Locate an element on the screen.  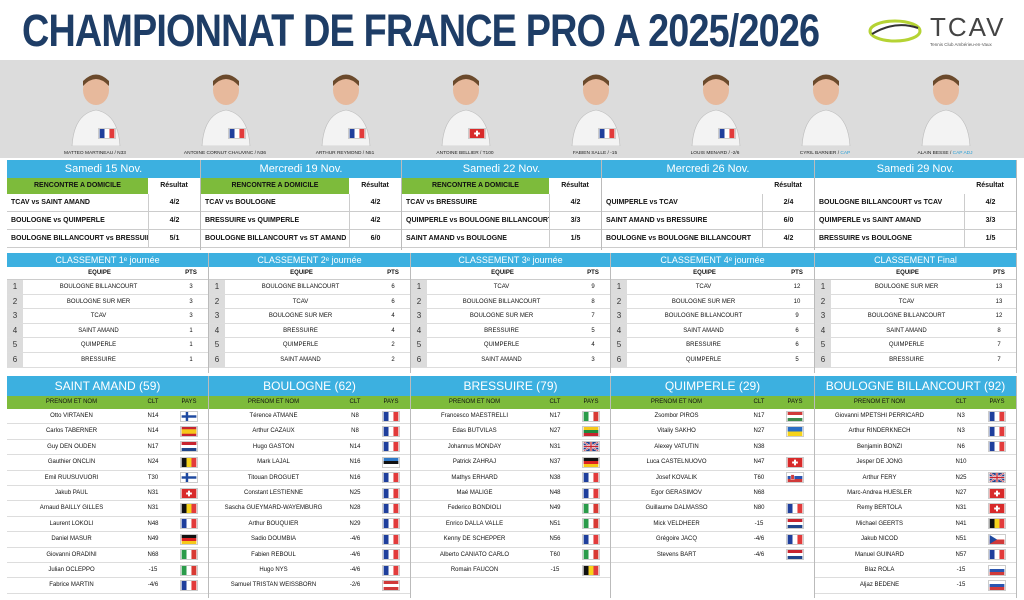
player-ranking: N31 is located at coordinates (555, 446).